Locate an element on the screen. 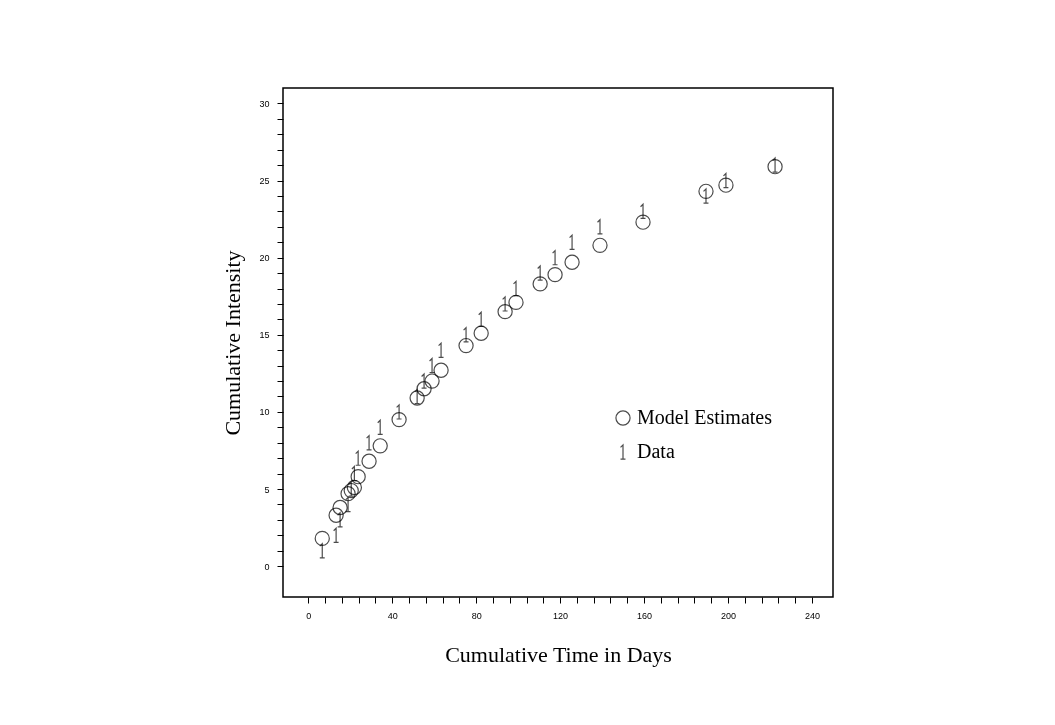 This screenshot has width=1055, height=725. y-tick-label: 0 is located at coordinates (267, 566).